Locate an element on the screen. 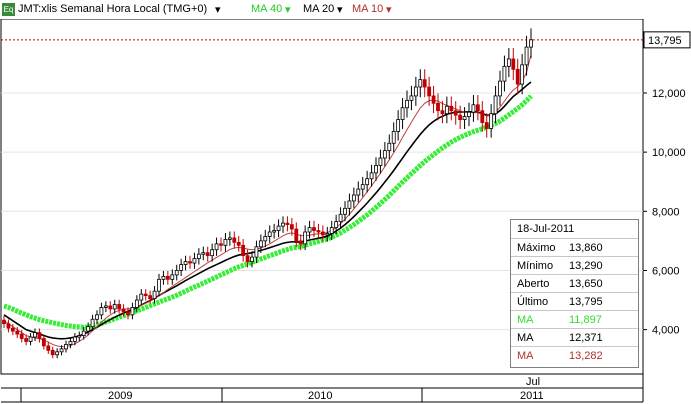  ma40-dropdown-icon: ▾ is located at coordinates (288, 10).